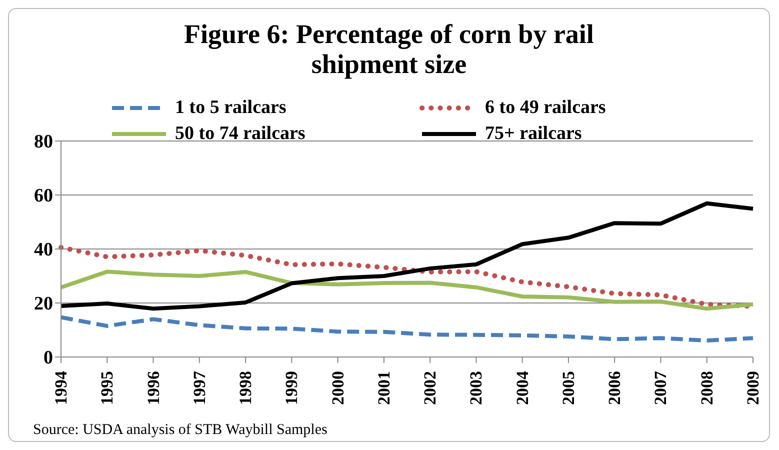 This screenshot has height=450, width=779. Describe the element at coordinates (230, 108) in the screenshot. I see `legend-label: 1 to 5 railcars` at that location.